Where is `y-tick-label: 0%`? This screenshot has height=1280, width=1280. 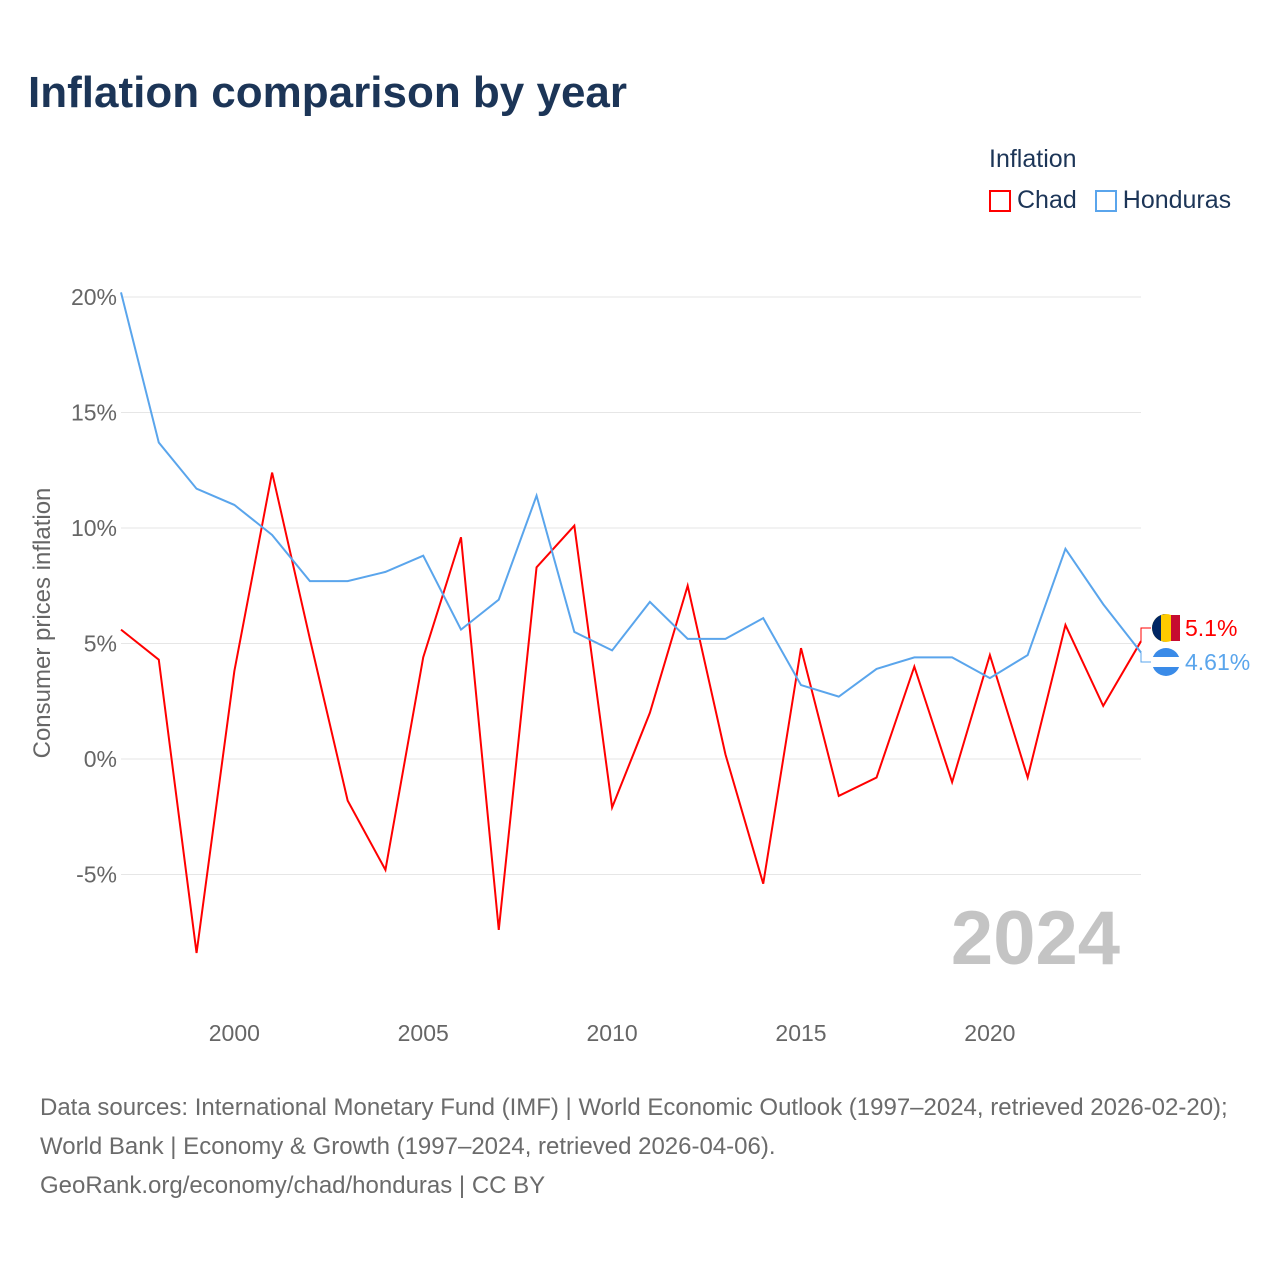 y-tick-label: 0% is located at coordinates (100, 759).